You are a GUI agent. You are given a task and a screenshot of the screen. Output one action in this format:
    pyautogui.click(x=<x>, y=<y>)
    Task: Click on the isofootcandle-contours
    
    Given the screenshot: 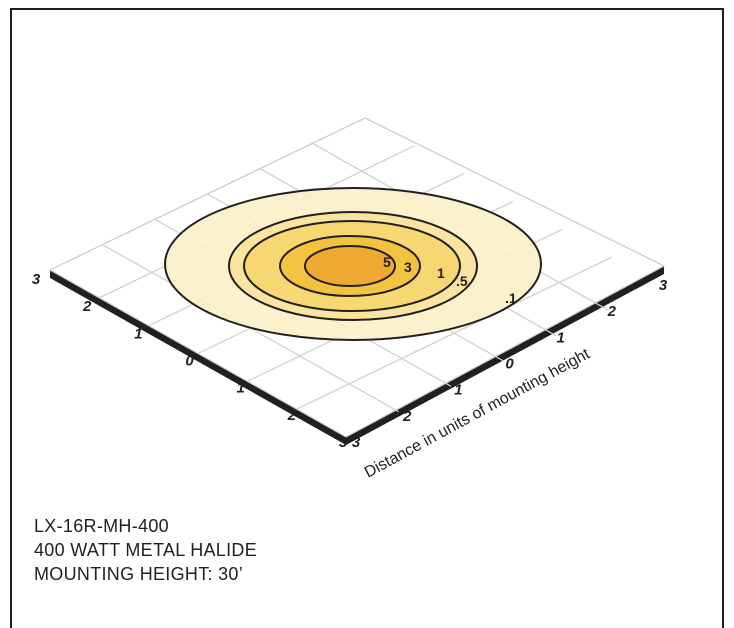 What is the action you would take?
    pyautogui.click(x=353, y=264)
    